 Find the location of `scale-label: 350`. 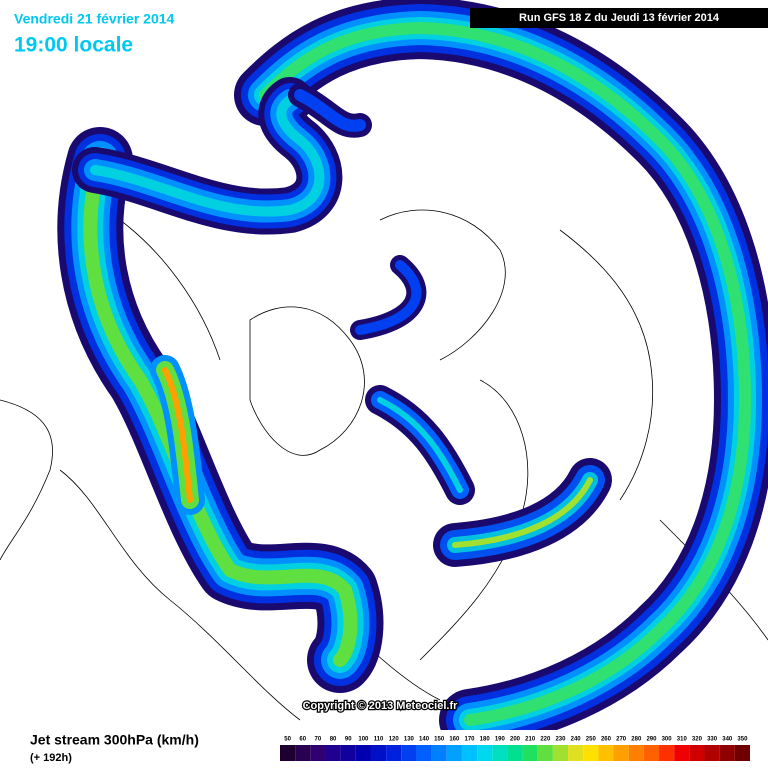

scale-label: 350 is located at coordinates (742, 740).